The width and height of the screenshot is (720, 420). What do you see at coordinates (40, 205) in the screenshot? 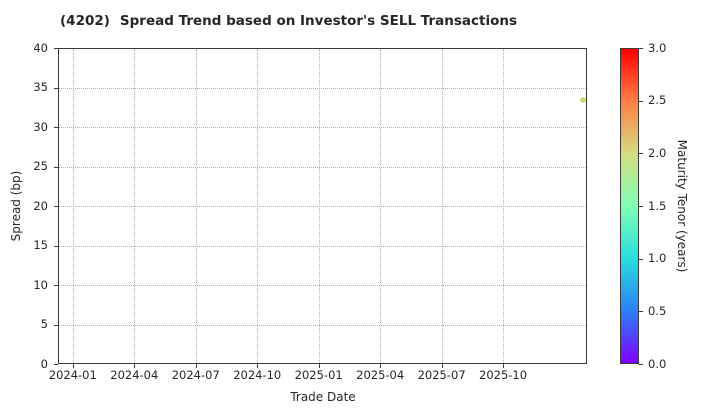
I see `y-tick-label: 20` at bounding box center [40, 205].